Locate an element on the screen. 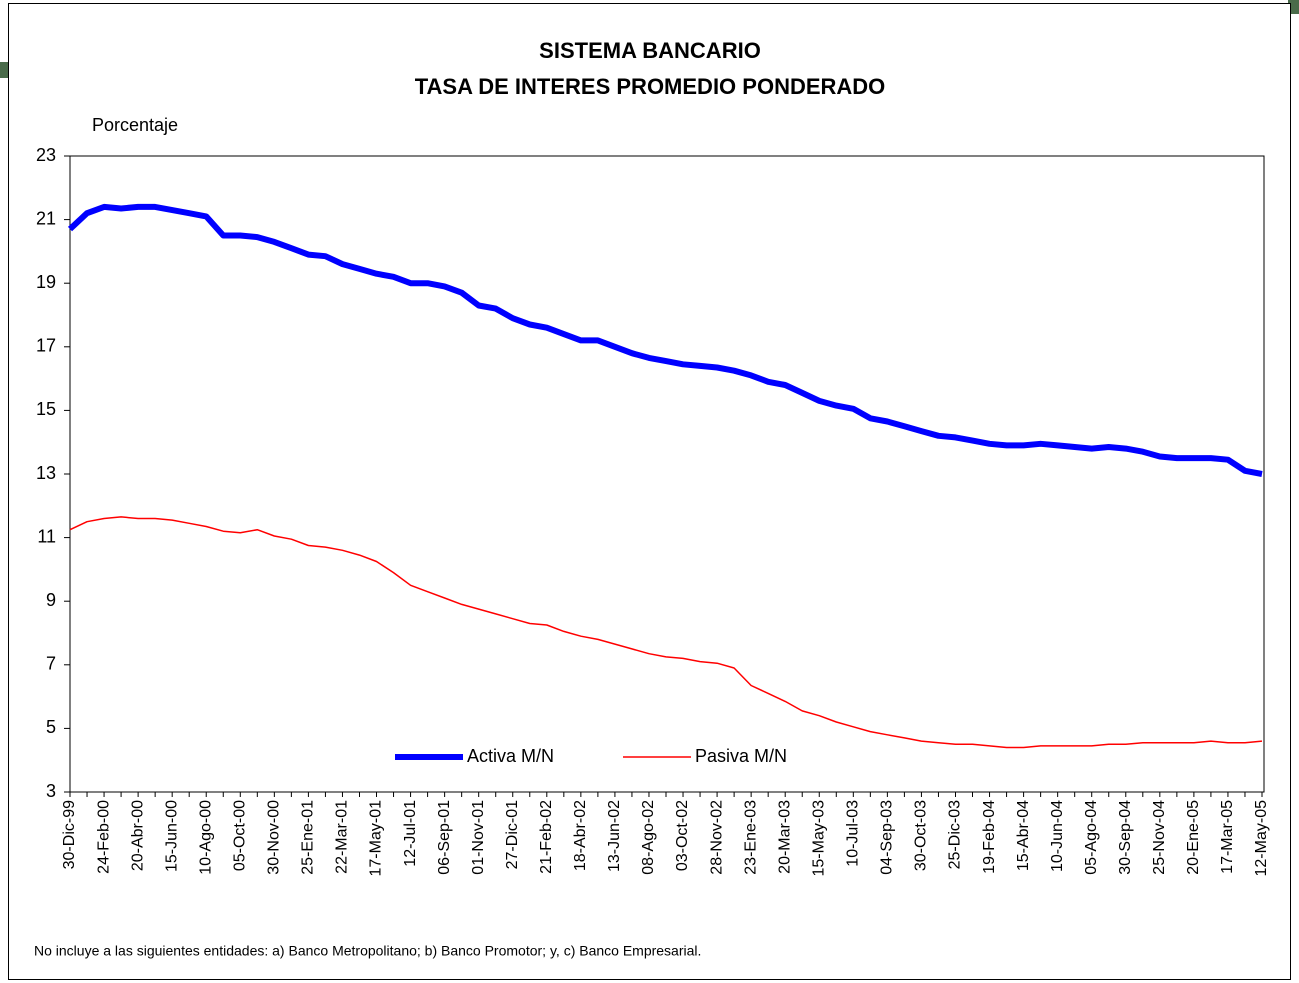  x-tick-label: 30-Sep-04 is located at coordinates (1125, 837).